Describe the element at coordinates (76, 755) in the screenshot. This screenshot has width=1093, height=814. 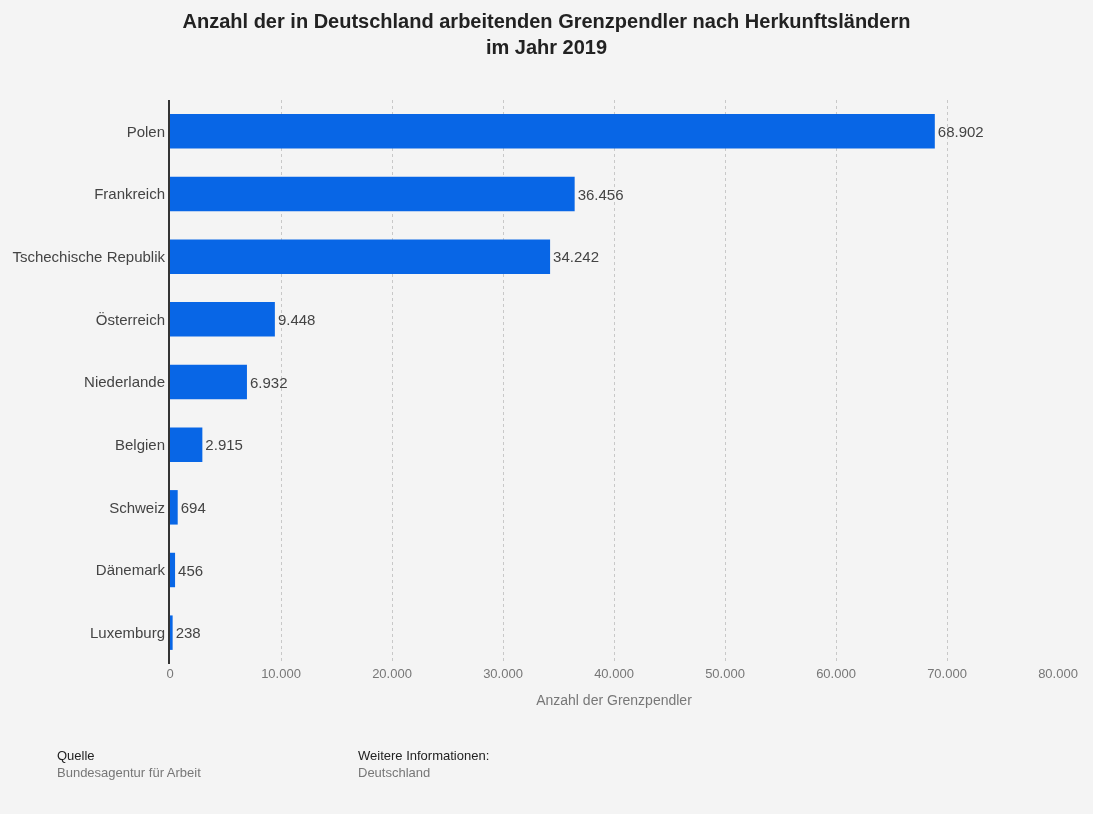
I see `text: Quelle` at that location.